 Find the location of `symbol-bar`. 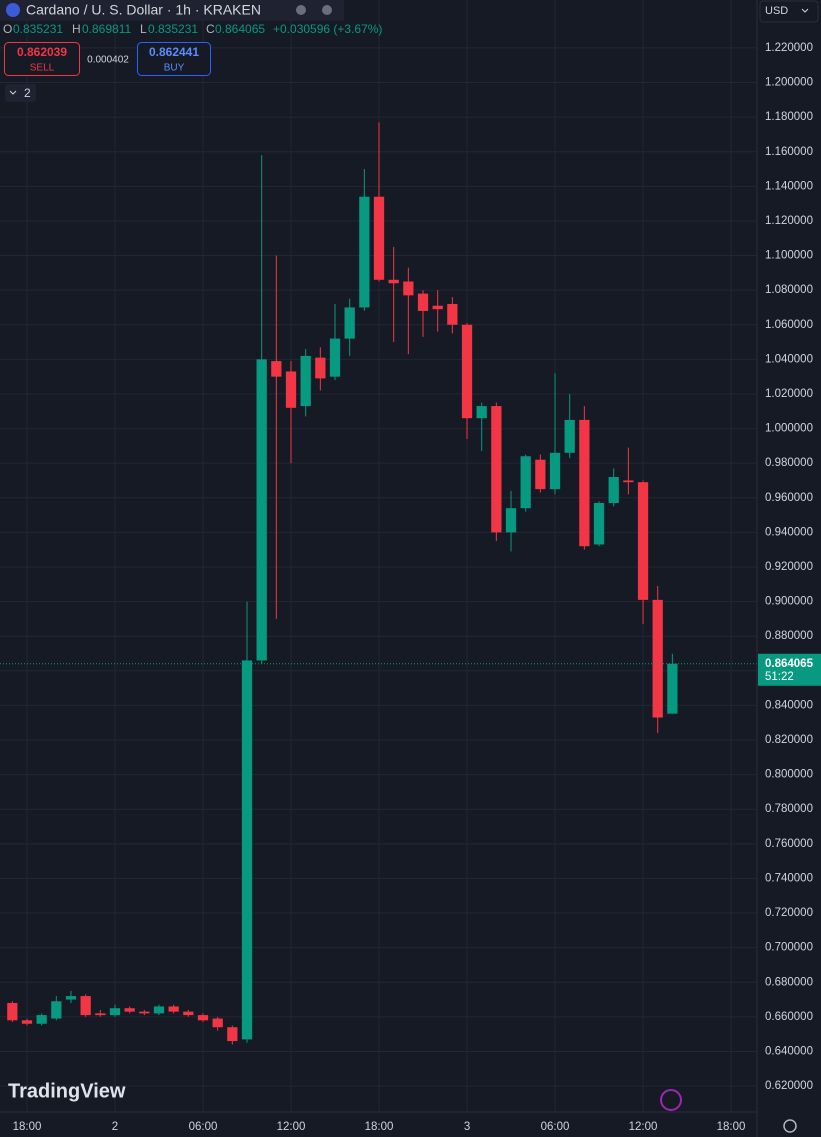

symbol-bar is located at coordinates (172, 10).